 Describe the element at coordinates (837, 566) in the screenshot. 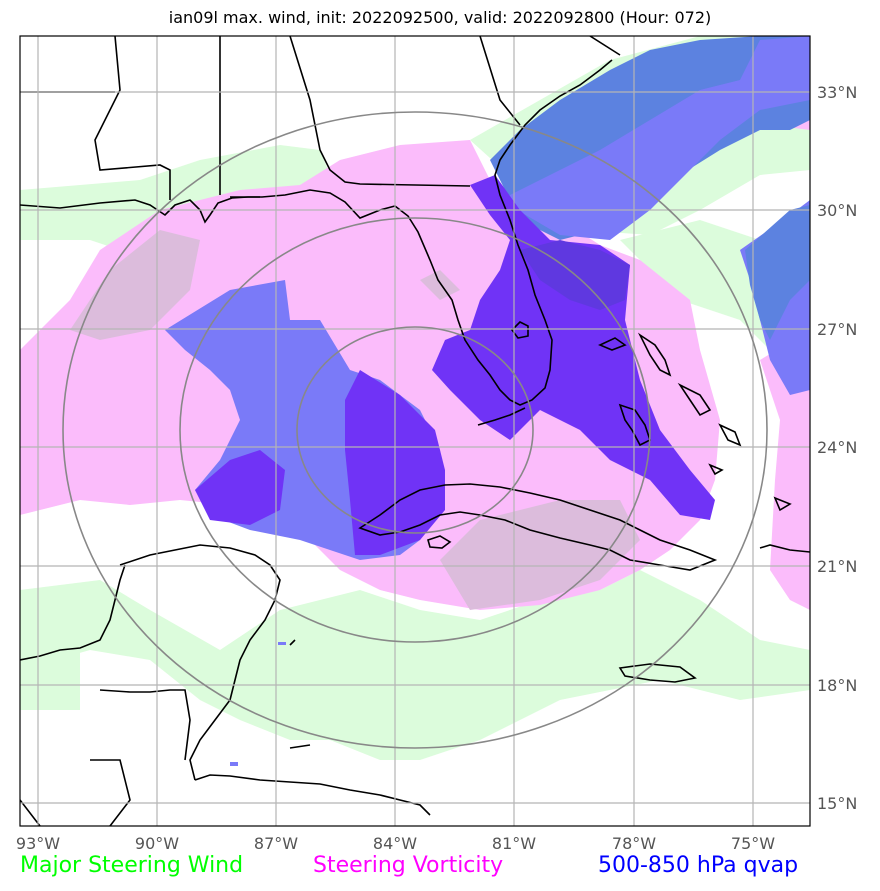

I see `lat-tick-label: 21°N` at that location.